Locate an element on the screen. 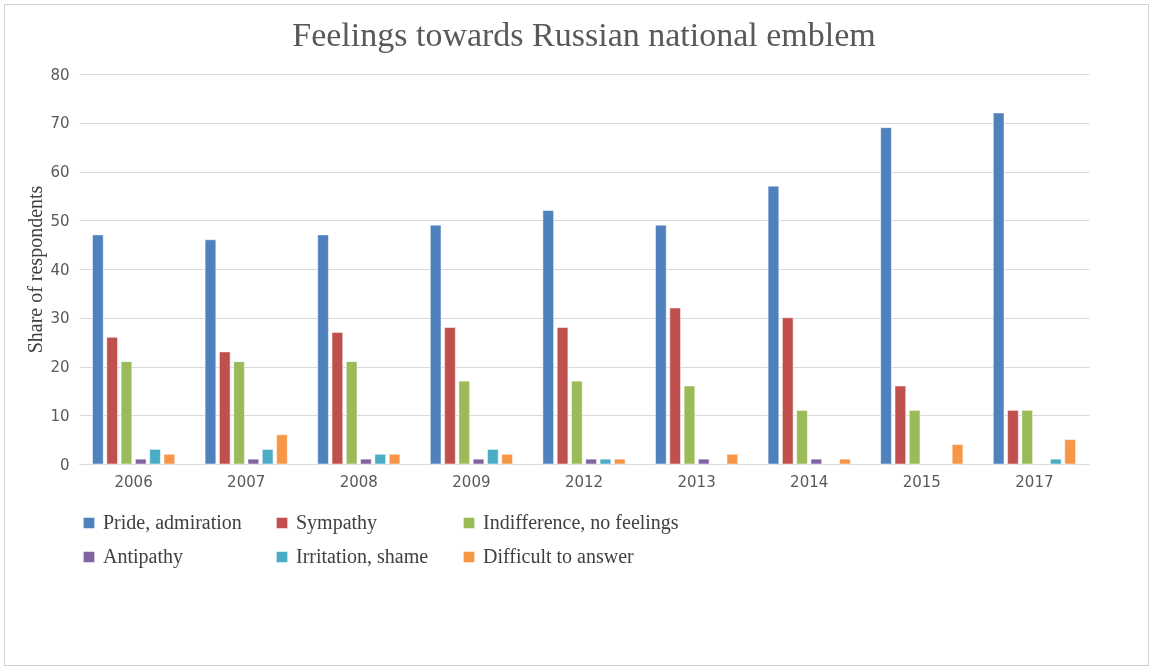 The width and height of the screenshot is (1155, 672). y-tick-label: 10 is located at coordinates (60, 415).